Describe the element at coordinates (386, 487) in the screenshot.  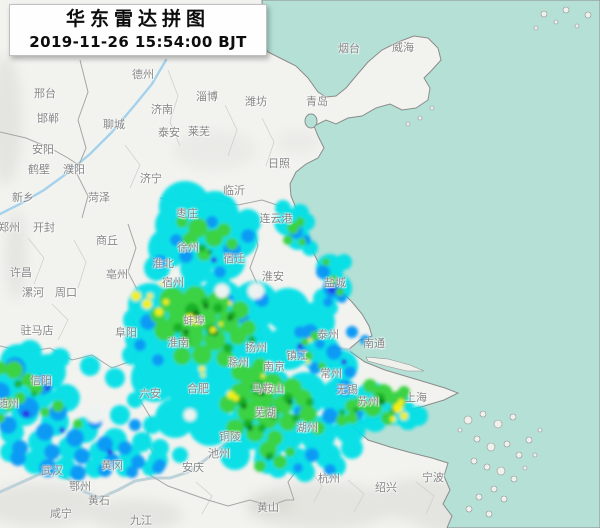
I see `city-label: 绍兴` at that location.